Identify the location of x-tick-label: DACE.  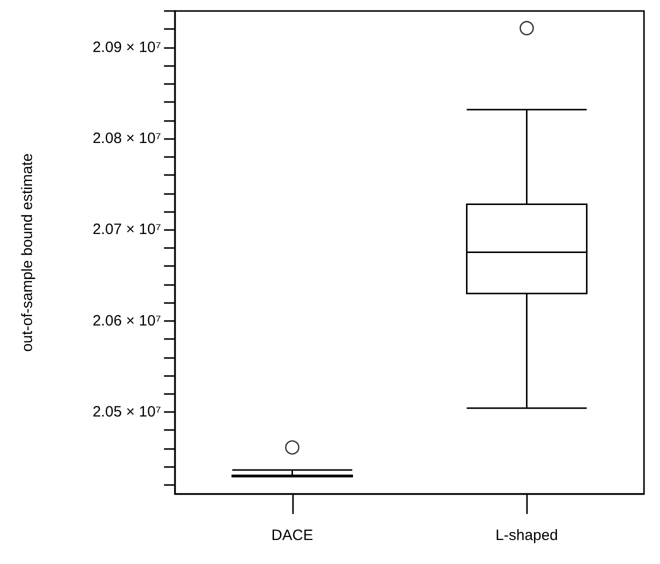
(292, 535).